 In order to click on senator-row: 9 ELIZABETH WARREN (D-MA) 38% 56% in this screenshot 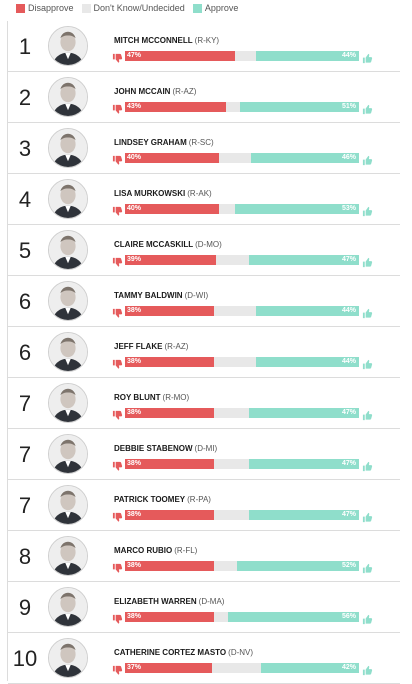, I will do `click(204, 607)`.